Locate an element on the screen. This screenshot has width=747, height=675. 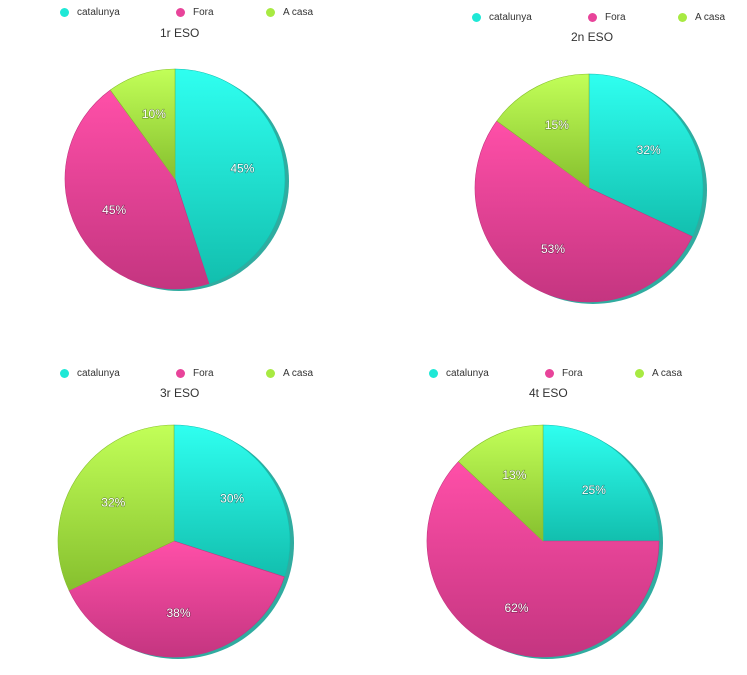
slice-data-label: 30% is located at coordinates (232, 499).